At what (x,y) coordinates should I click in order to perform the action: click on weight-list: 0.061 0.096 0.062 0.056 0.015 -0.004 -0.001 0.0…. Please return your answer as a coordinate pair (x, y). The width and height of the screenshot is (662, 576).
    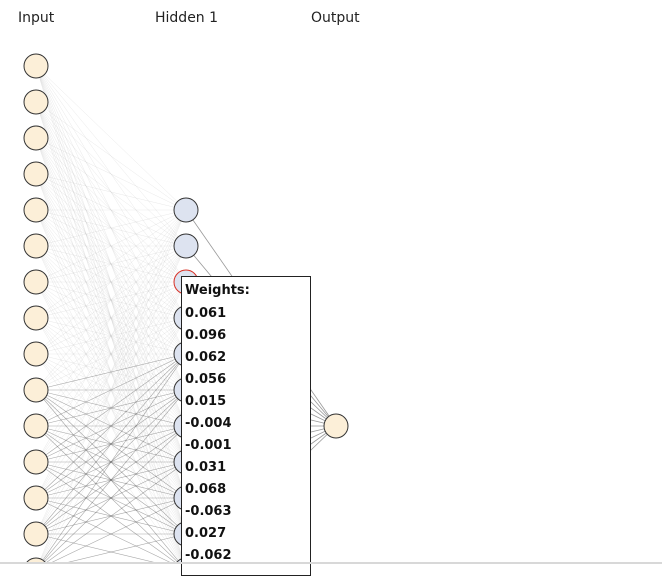
    Looking at the image, I should click on (246, 435).